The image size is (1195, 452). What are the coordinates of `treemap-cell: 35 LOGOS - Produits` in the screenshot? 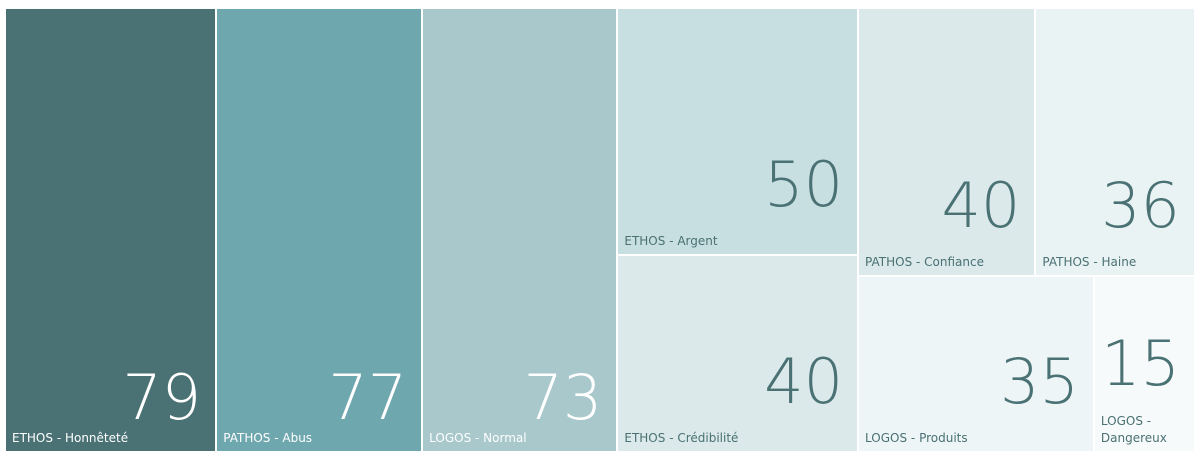 It's located at (976, 363).